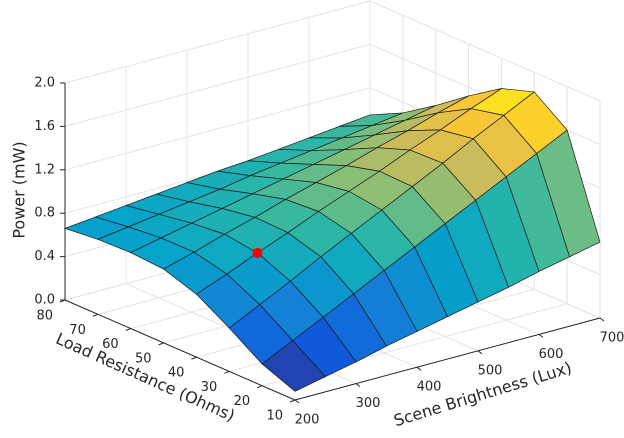 This screenshot has width=624, height=438. I want to click on y-tick-label: 80, so click(44, 316).